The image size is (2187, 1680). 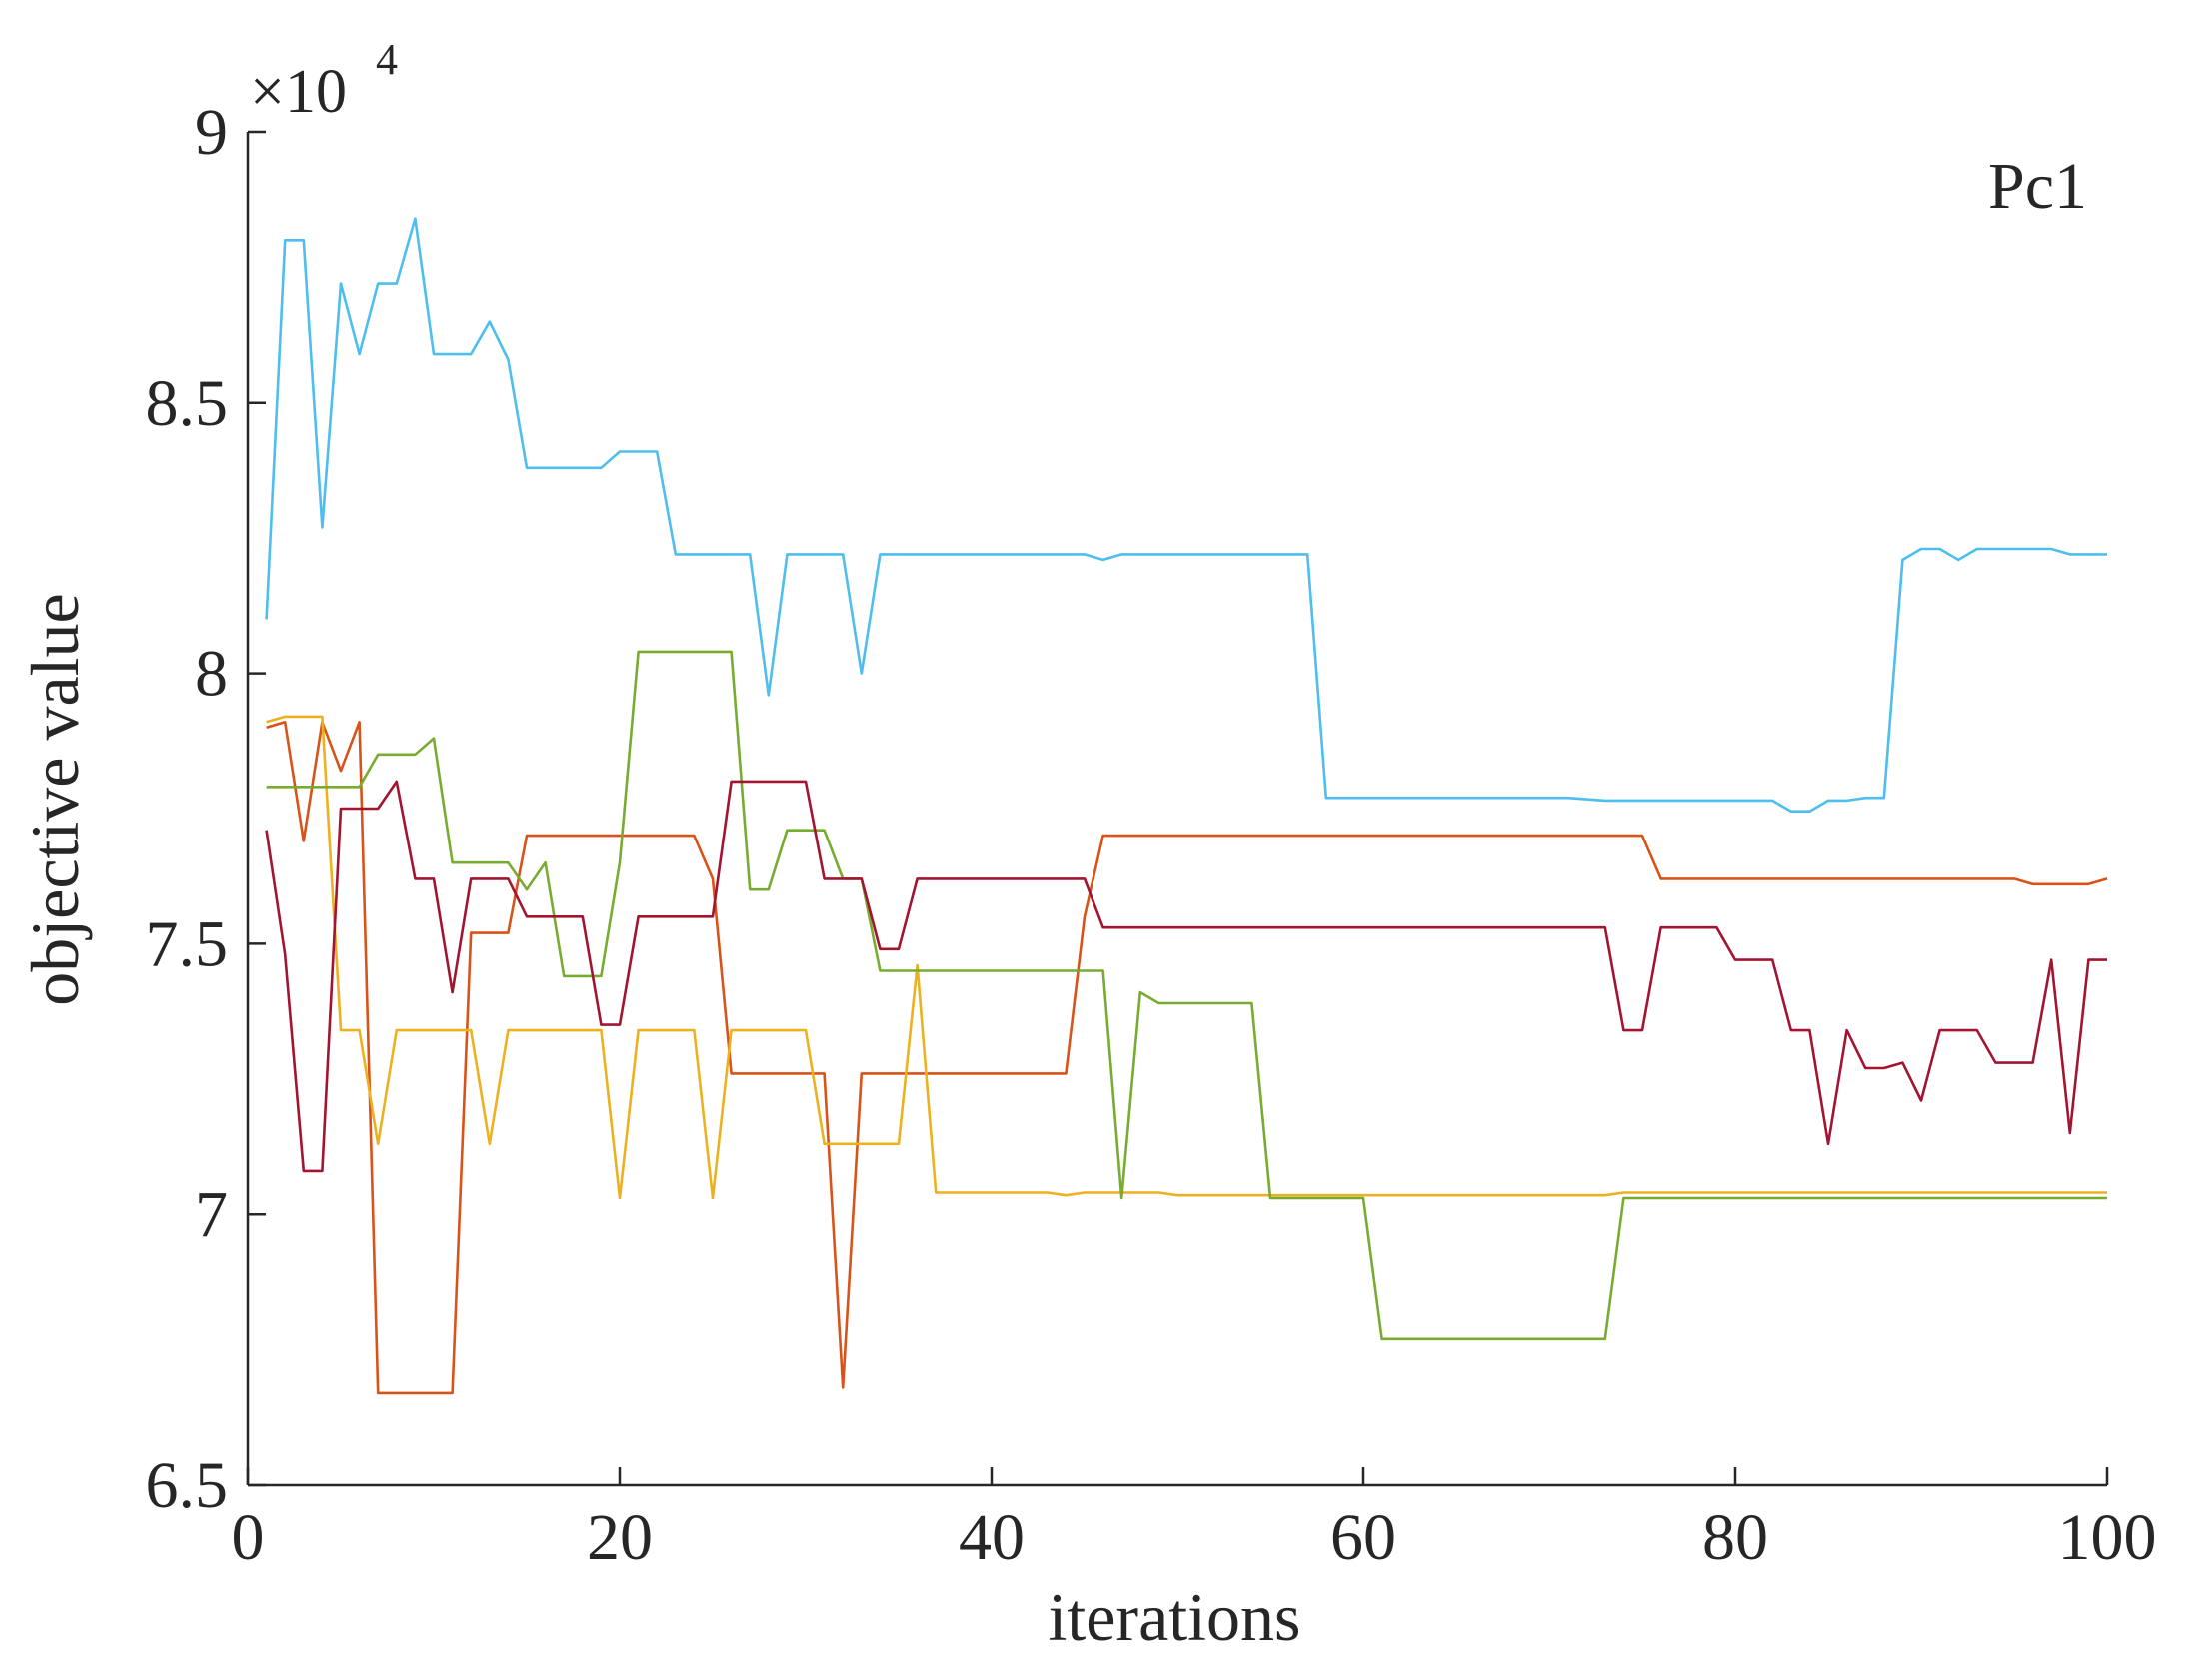 I want to click on y-tick-label: 8.5, so click(x=187, y=403).